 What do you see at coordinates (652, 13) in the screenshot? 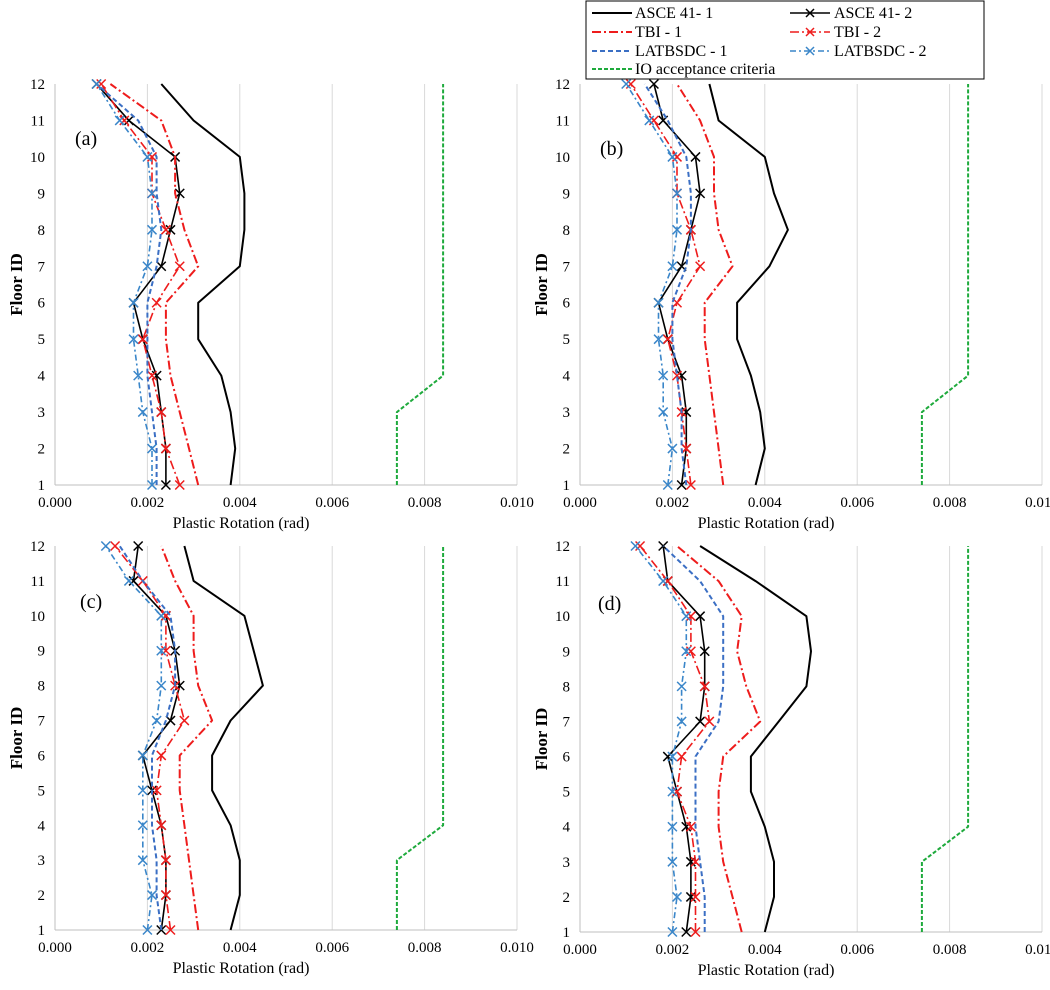
I see `legend-item-asce41-1: ASCE 41- 1` at bounding box center [652, 13].